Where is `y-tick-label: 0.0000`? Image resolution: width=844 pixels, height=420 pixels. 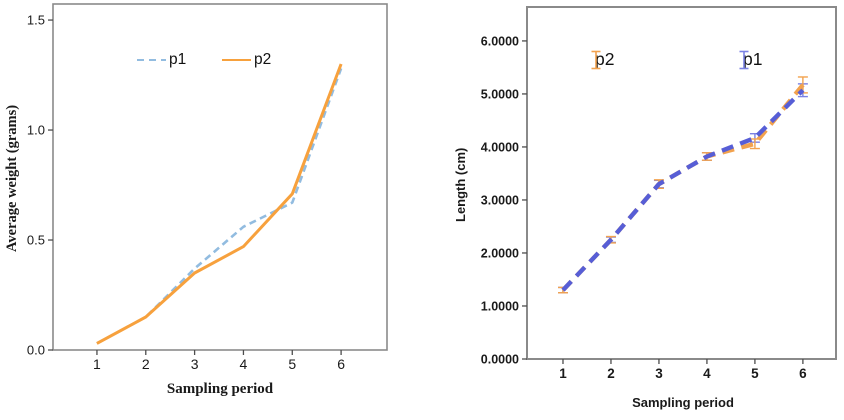
y-tick-label: 0.0000 is located at coordinates (500, 360).